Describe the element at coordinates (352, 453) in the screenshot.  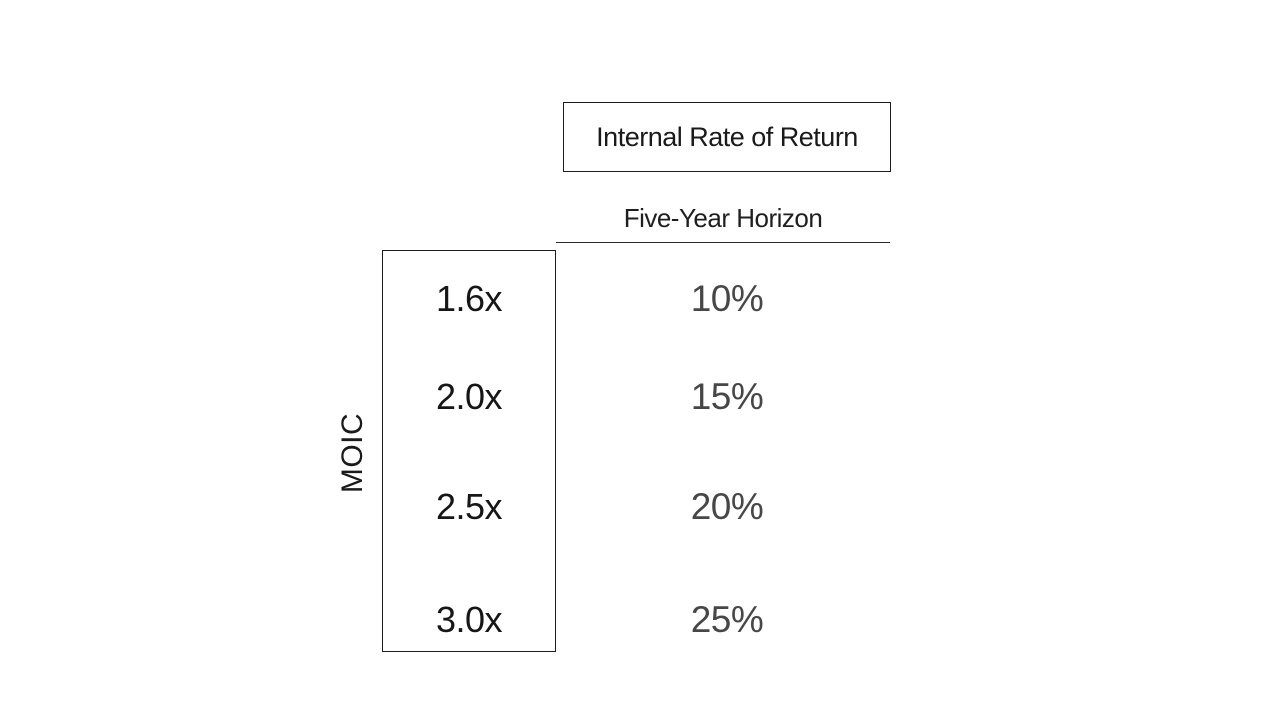
I see `moic-axis-label: MOIC` at that location.